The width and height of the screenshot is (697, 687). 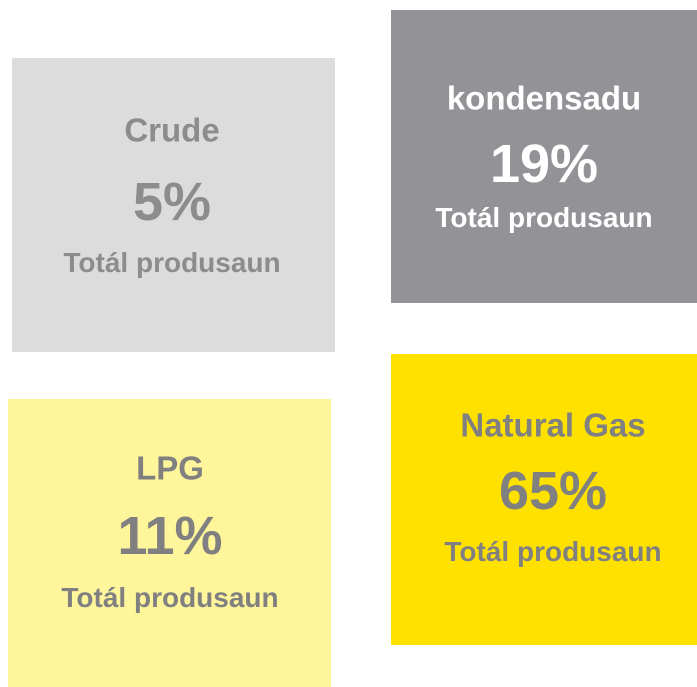 What do you see at coordinates (544, 164) in the screenshot?
I see `tile-percent: 19%` at bounding box center [544, 164].